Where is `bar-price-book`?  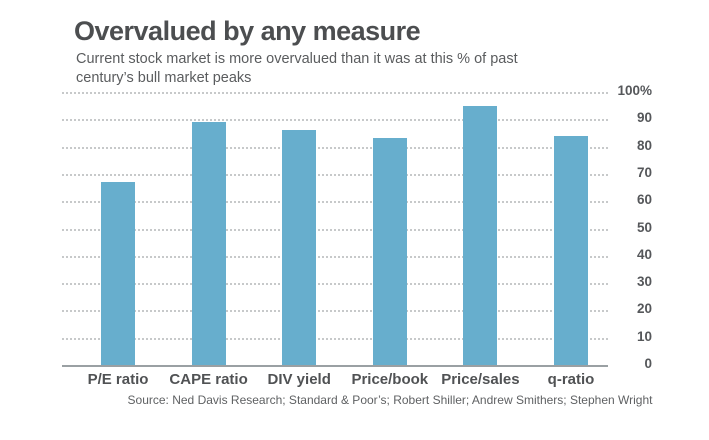 bar-price-book is located at coordinates (389, 251).